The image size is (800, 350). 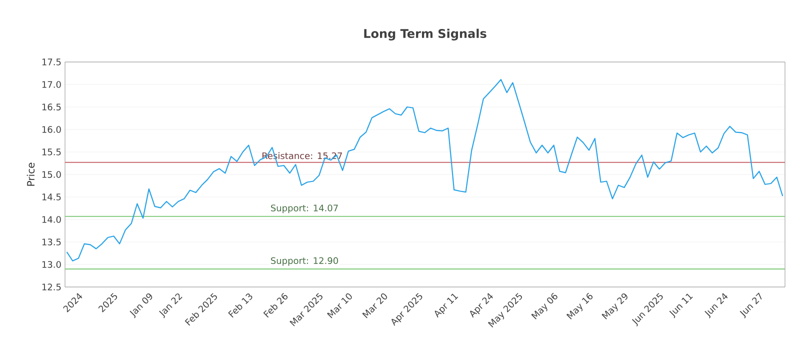 I want to click on x-tick-label: Mar 10, so click(x=339, y=305).